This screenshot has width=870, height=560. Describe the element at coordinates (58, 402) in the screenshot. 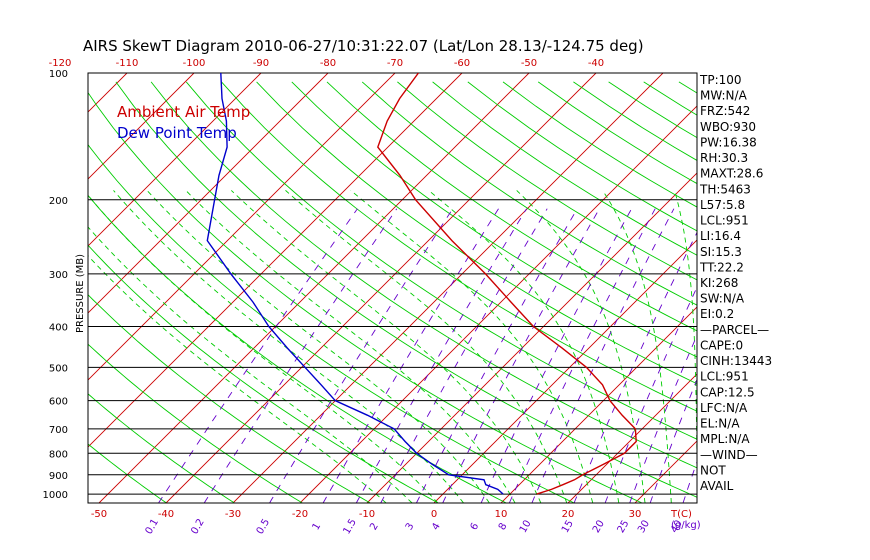

I see `pressure-tick-label: 600` at that location.